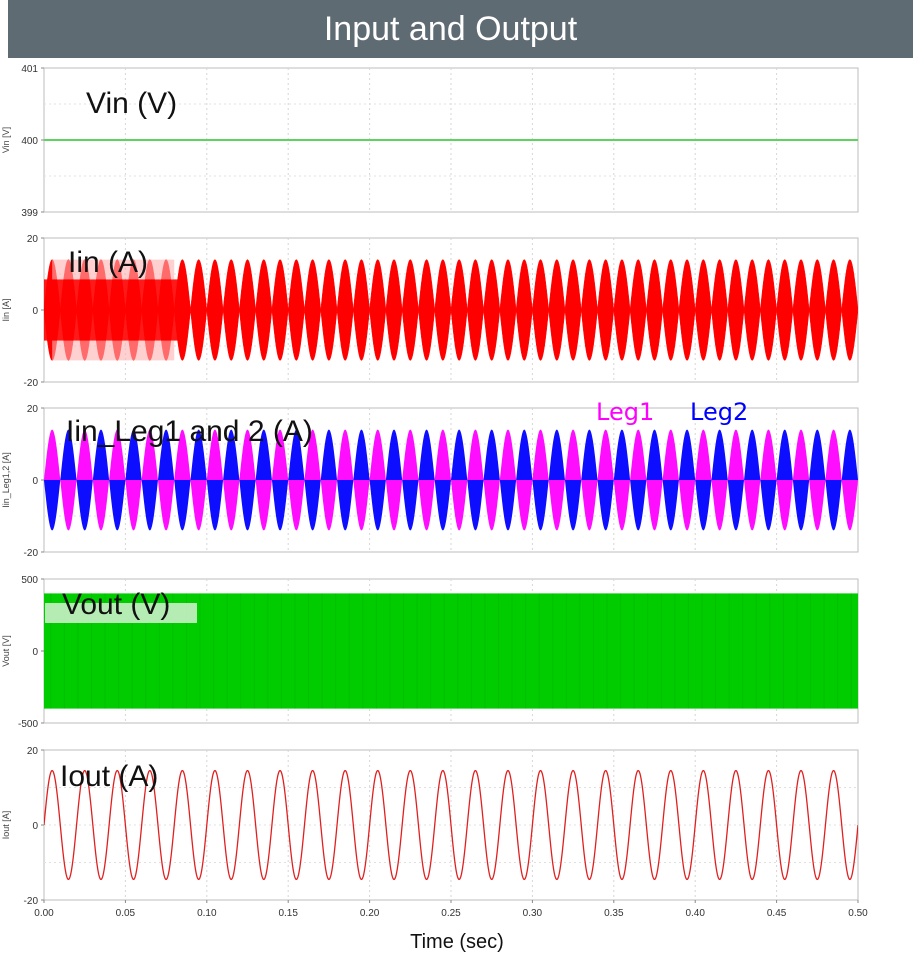  What do you see at coordinates (614, 913) in the screenshot?
I see `x-tick-label: 0.35` at bounding box center [614, 913].